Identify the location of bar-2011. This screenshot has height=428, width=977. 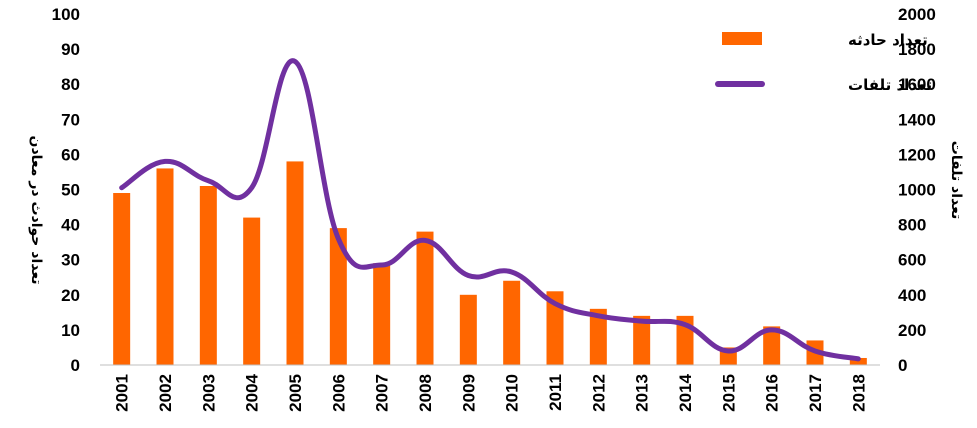
(555, 328).